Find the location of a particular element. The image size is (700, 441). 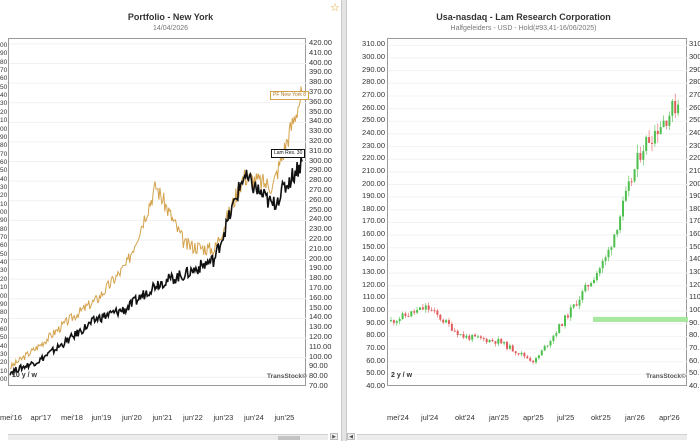

y-tick-label: 60.00 is located at coordinates (375, 360).